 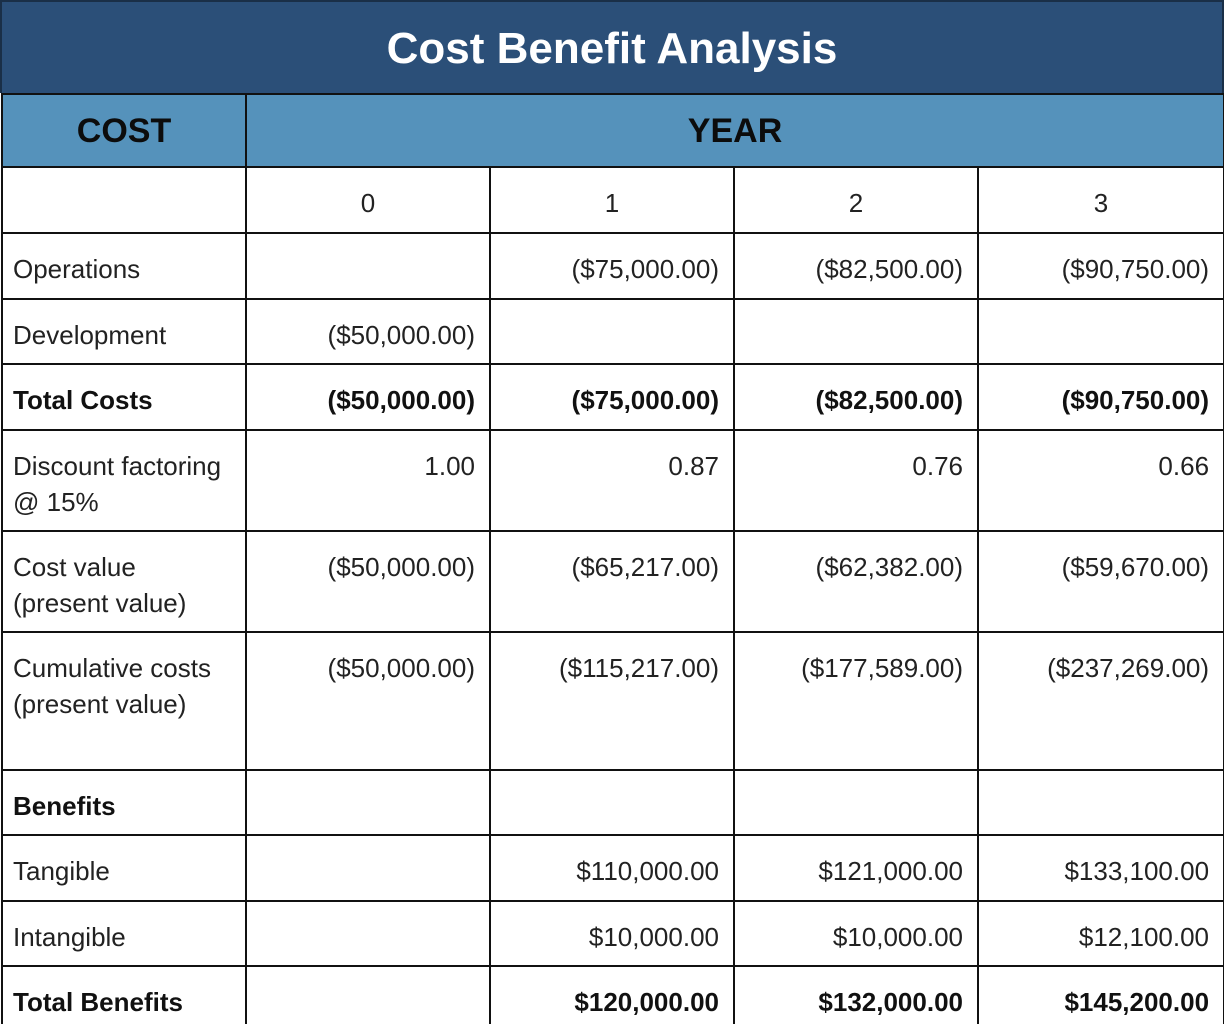 I want to click on row: Intangible $10,000.00 $10,000.00 $12,100.00, so click(x=612, y=933).